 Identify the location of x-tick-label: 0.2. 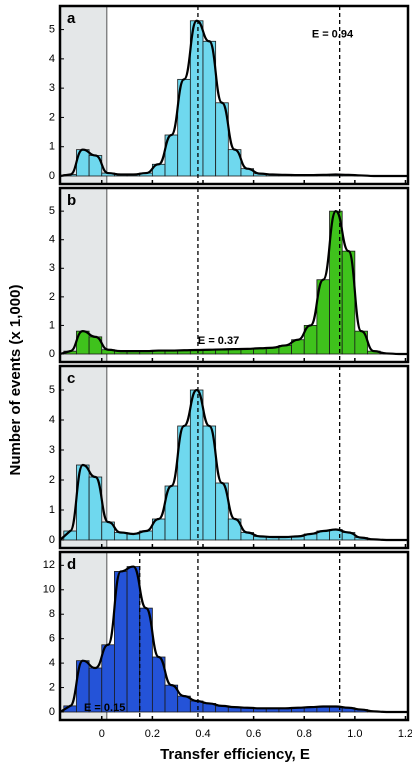
(152, 734).